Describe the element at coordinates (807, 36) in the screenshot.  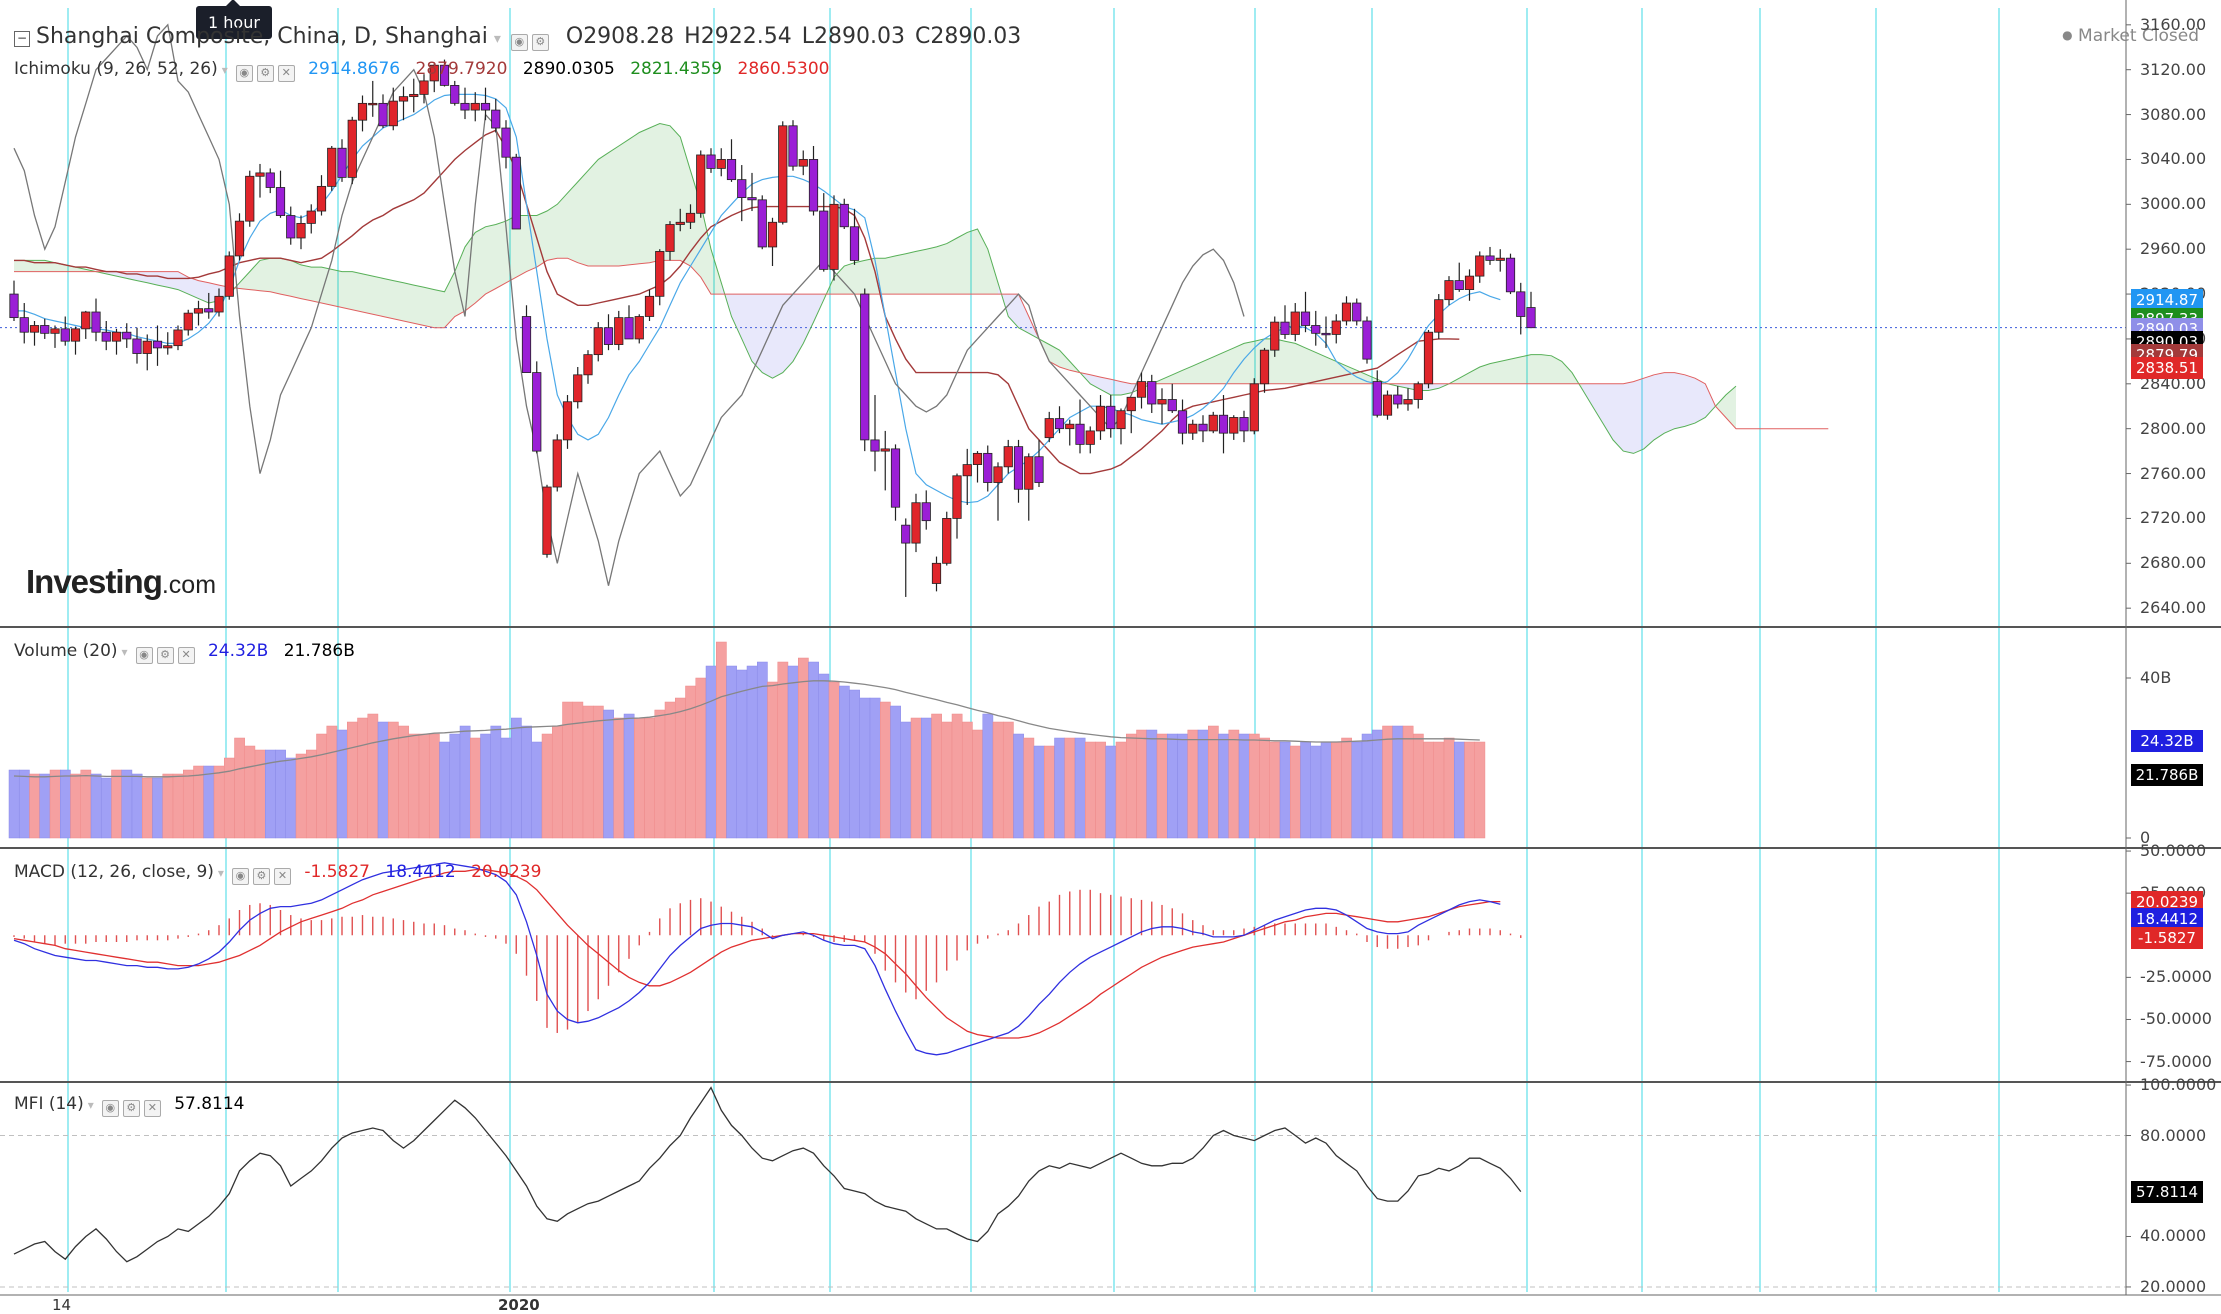
I see `ohlc-key: L` at that location.